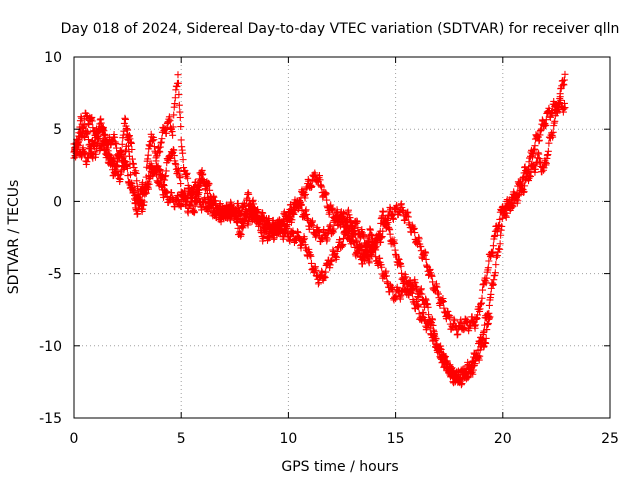 The height and width of the screenshot is (480, 640). Describe the element at coordinates (14, 237) in the screenshot. I see `y-axis-label: SDTVAR / TECUs` at that location.